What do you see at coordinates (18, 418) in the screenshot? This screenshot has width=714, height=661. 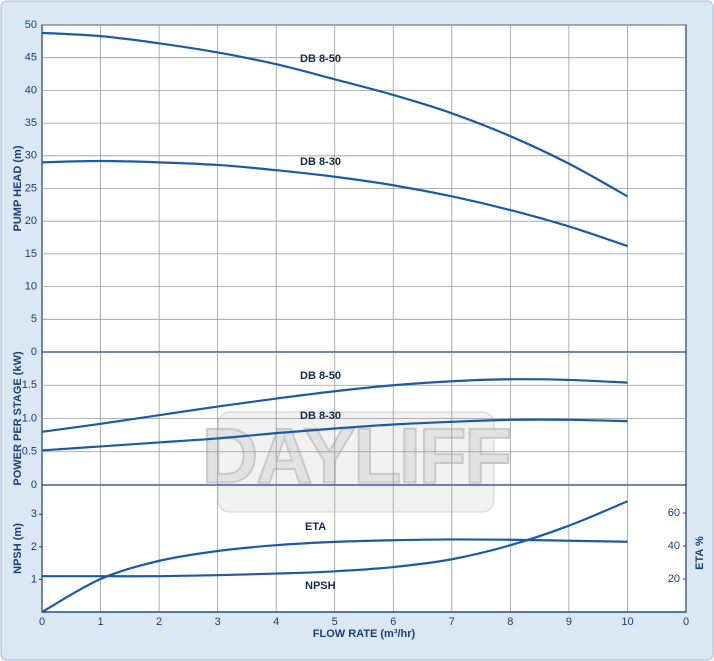 I see `y-axis-label: POWER PER STAGE (kW)` at bounding box center [18, 418].